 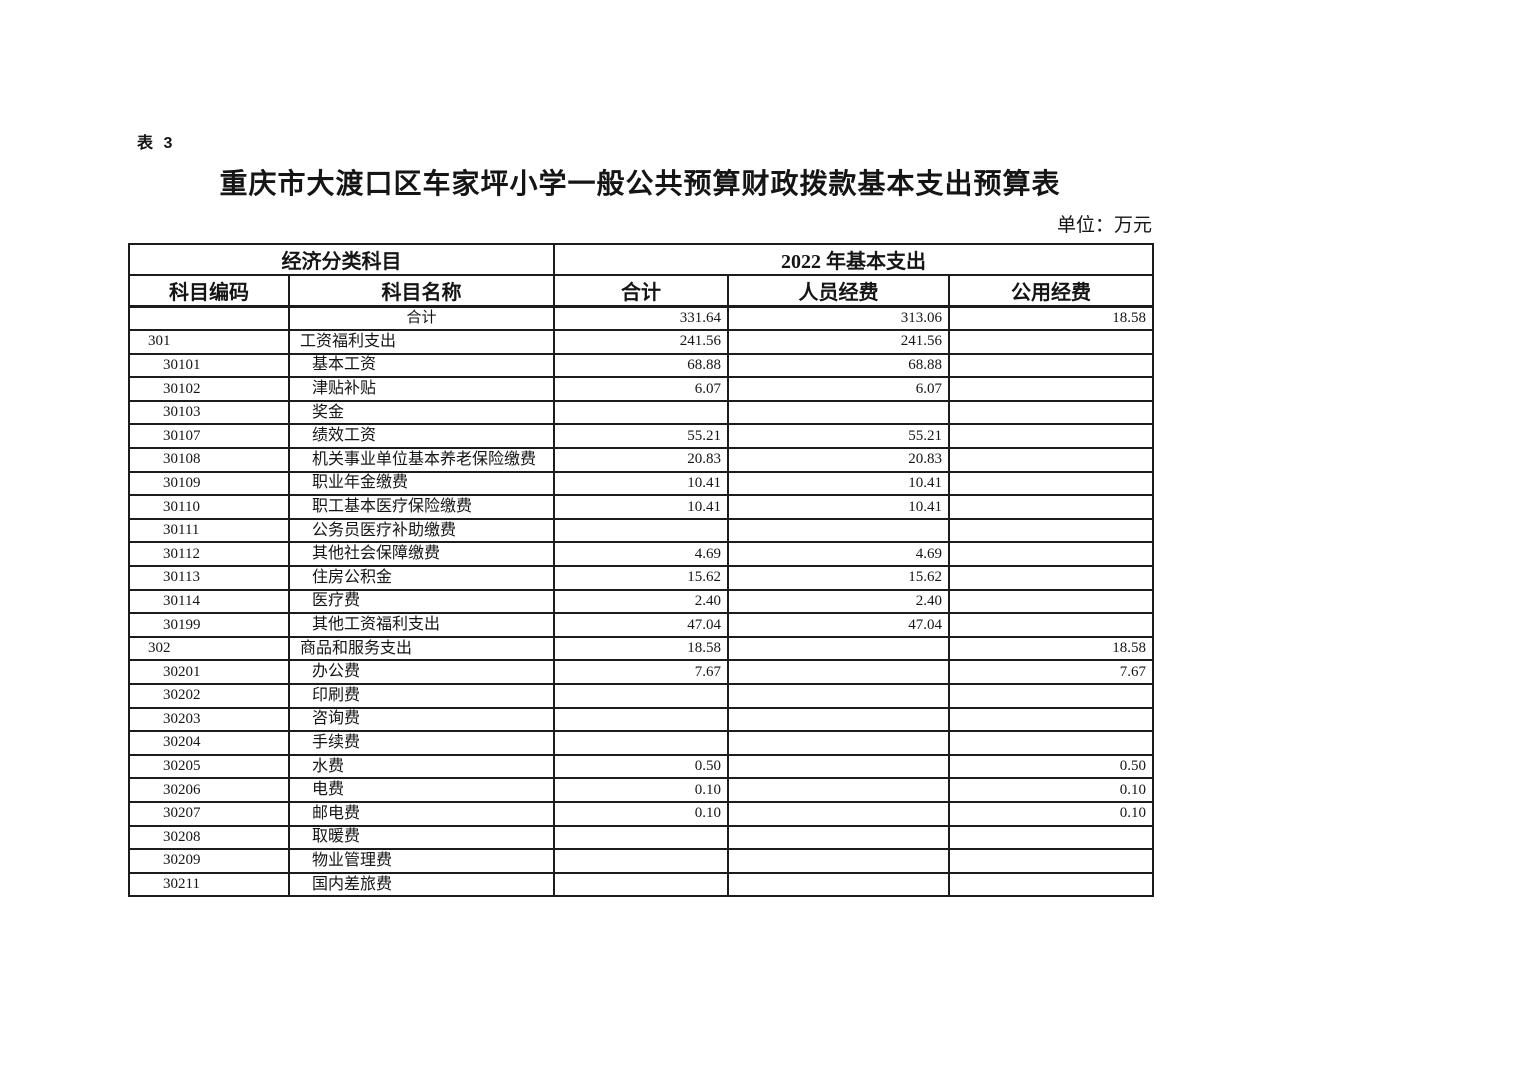 What do you see at coordinates (421, 884) in the screenshot?
I see `subject-name-cell: 国内差旅费` at bounding box center [421, 884].